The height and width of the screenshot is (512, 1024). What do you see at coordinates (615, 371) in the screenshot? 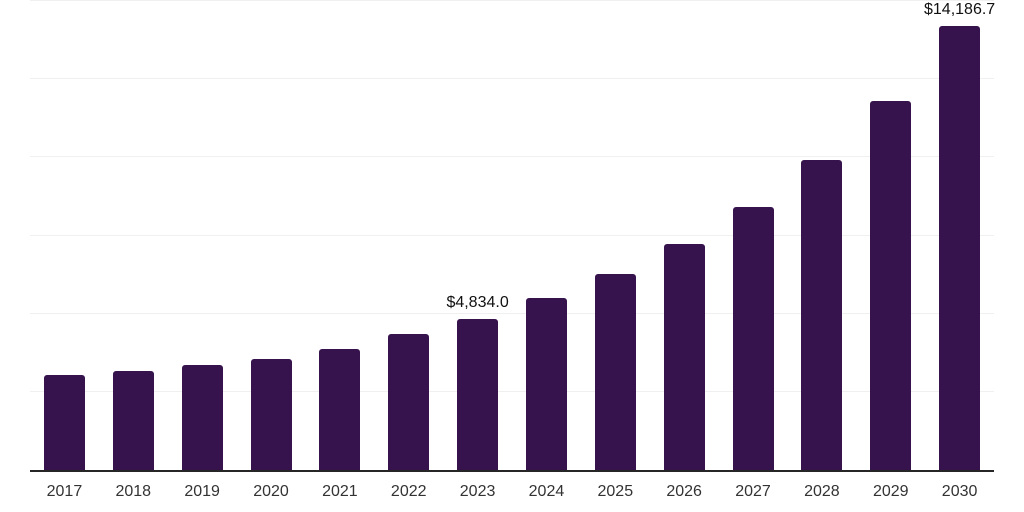
I see `bar-2025` at bounding box center [615, 371].